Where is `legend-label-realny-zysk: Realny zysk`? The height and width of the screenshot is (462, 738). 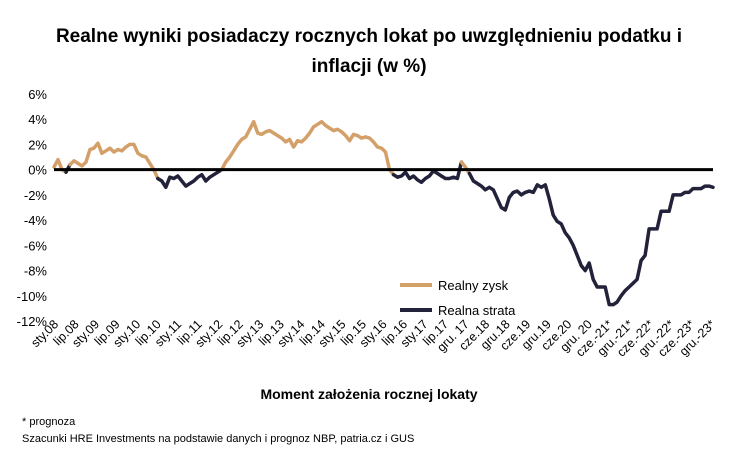 legend-label-realny-zysk: Realny zysk is located at coordinates (473, 285).